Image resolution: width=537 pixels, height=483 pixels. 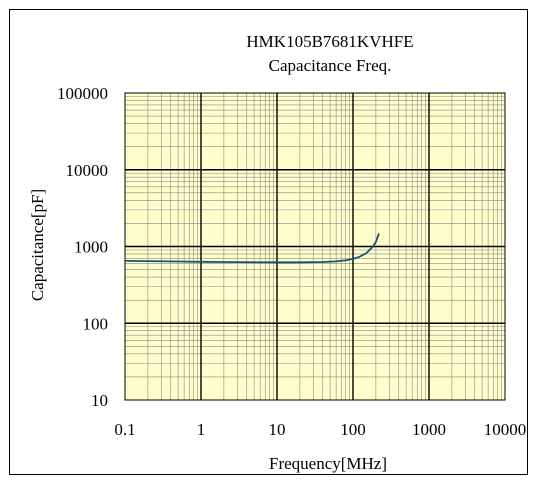 I want to click on y-tick-label: 100000, so click(x=82, y=93).